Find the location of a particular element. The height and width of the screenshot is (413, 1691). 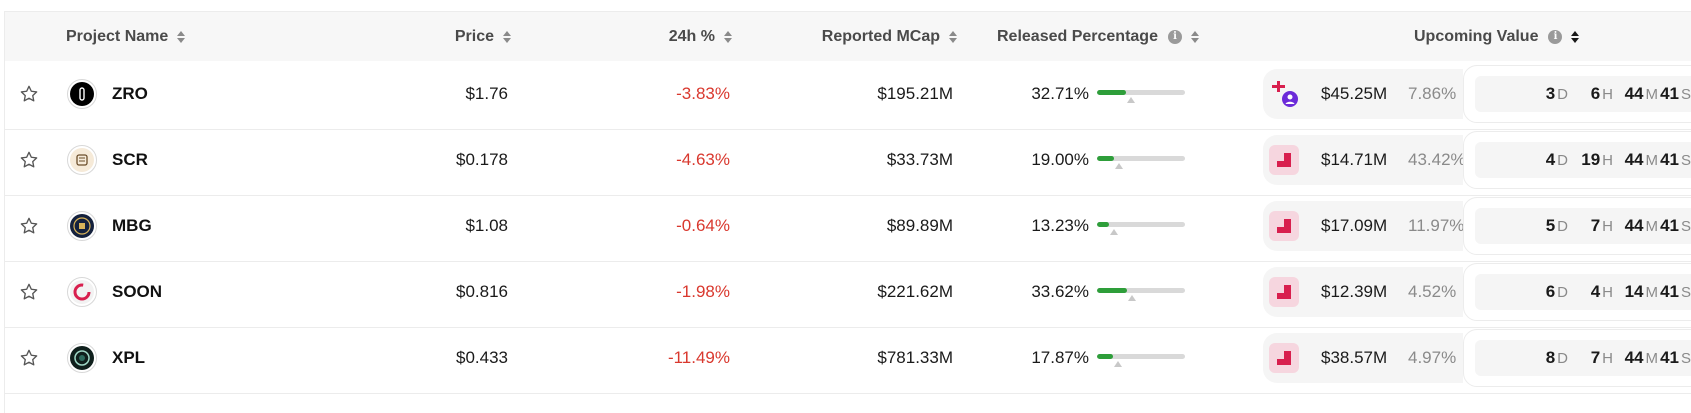

price-value: $0.178 is located at coordinates (482, 159).